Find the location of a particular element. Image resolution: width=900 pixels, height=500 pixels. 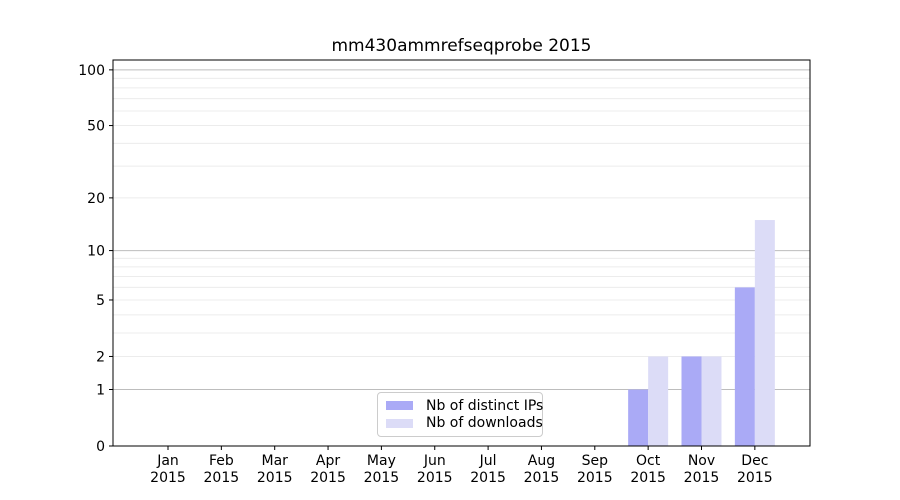

chart-title: mm430ammrefseqprobe 2015 is located at coordinates (461, 46).